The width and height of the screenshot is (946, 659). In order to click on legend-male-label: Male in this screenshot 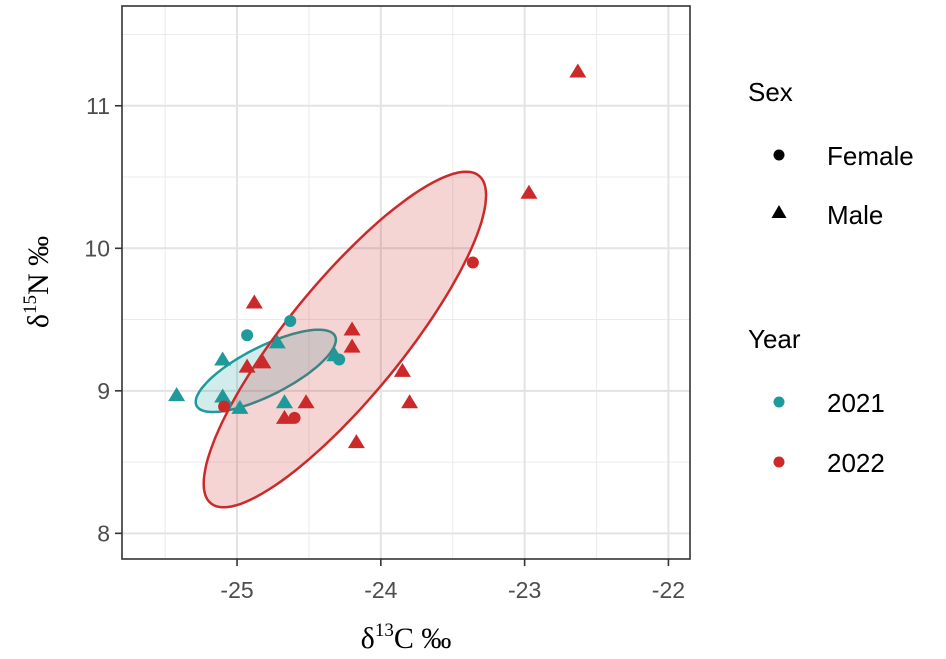, I will do `click(855, 215)`.